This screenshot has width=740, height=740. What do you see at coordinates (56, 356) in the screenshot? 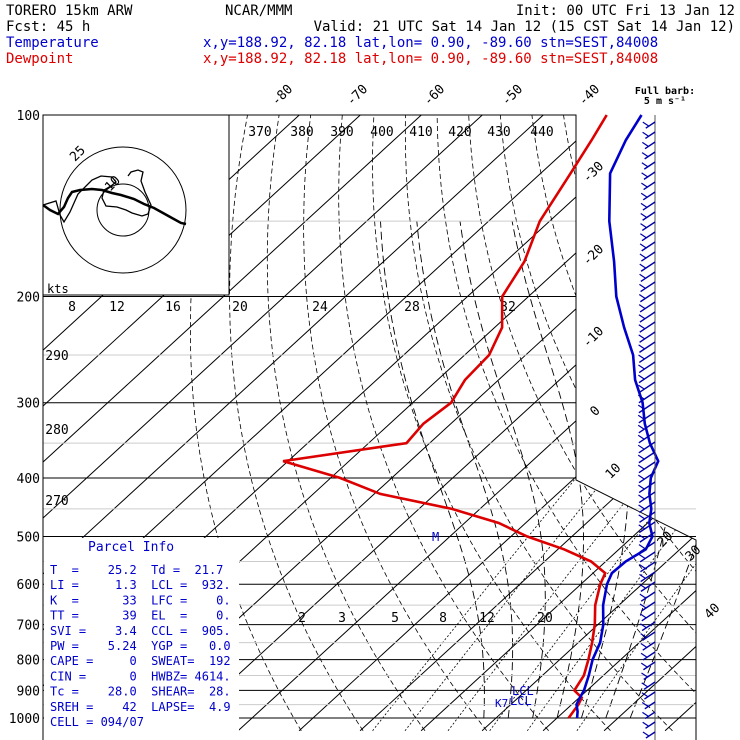
I see `theta-left-label: 290` at bounding box center [56, 356].